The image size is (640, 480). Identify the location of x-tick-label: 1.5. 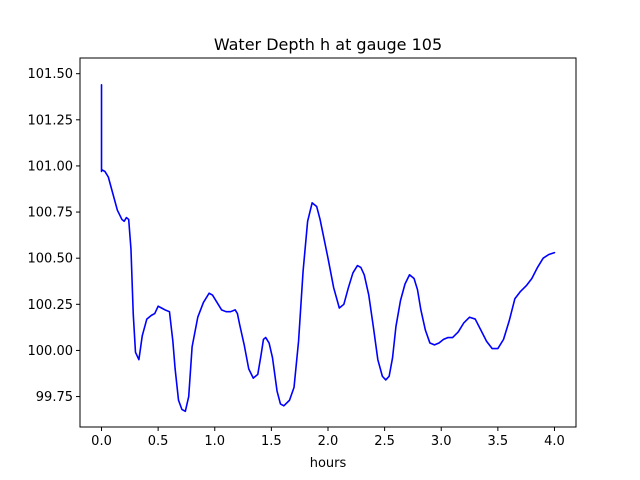
(271, 441).